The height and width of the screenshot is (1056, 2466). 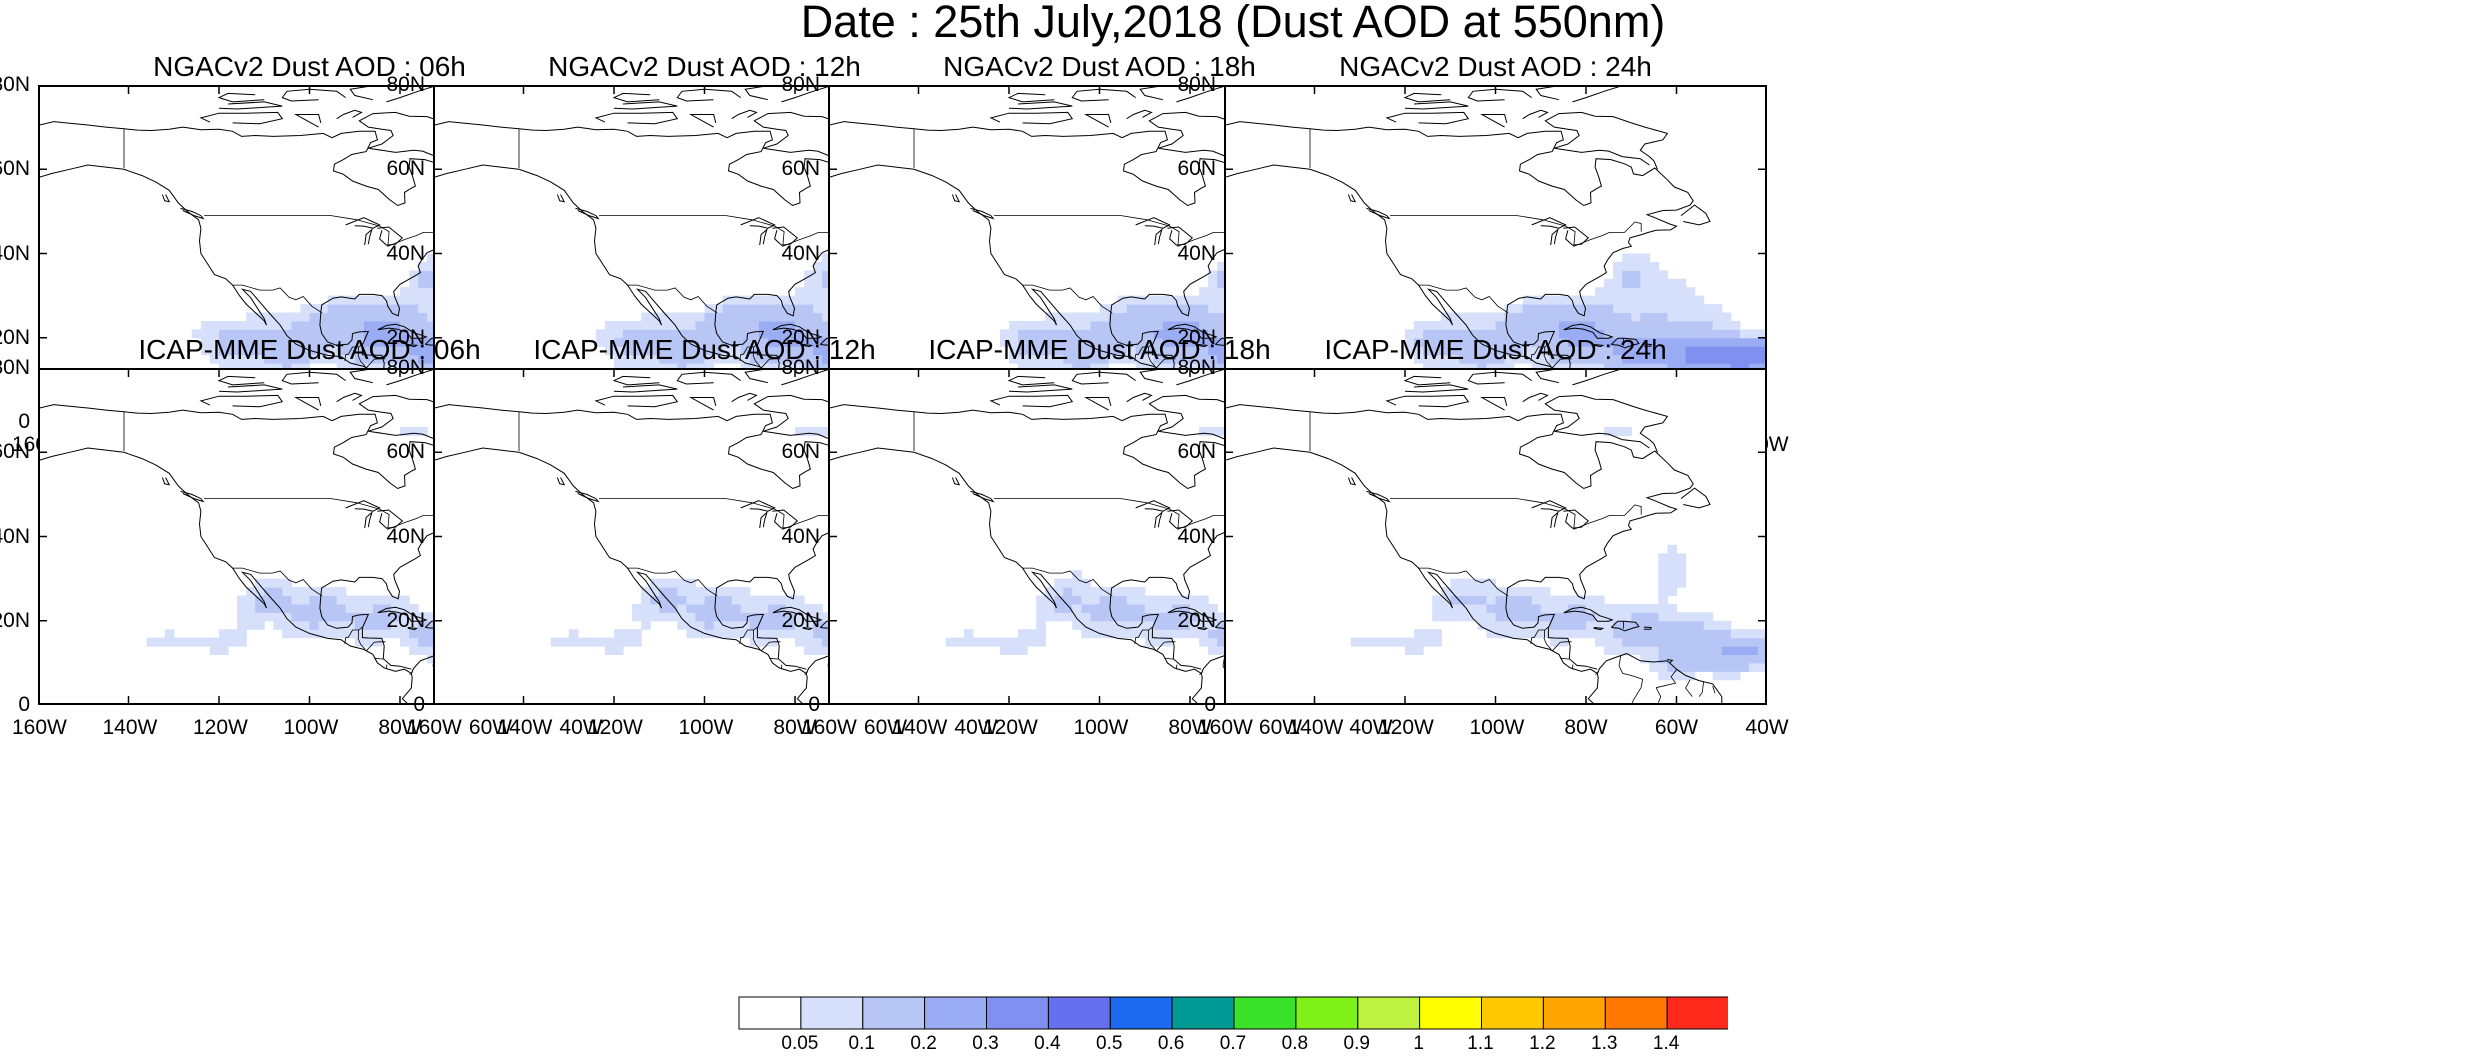 I want to click on colorbar, so click(x=1233, y=1013).